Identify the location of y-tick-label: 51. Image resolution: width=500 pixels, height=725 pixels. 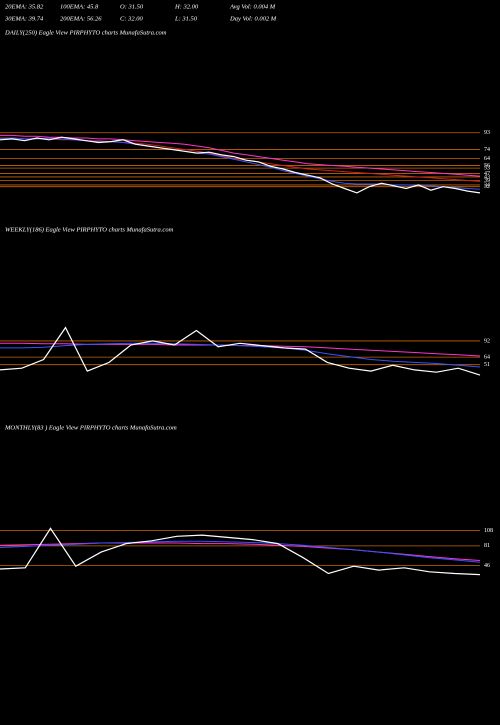
(487, 365).